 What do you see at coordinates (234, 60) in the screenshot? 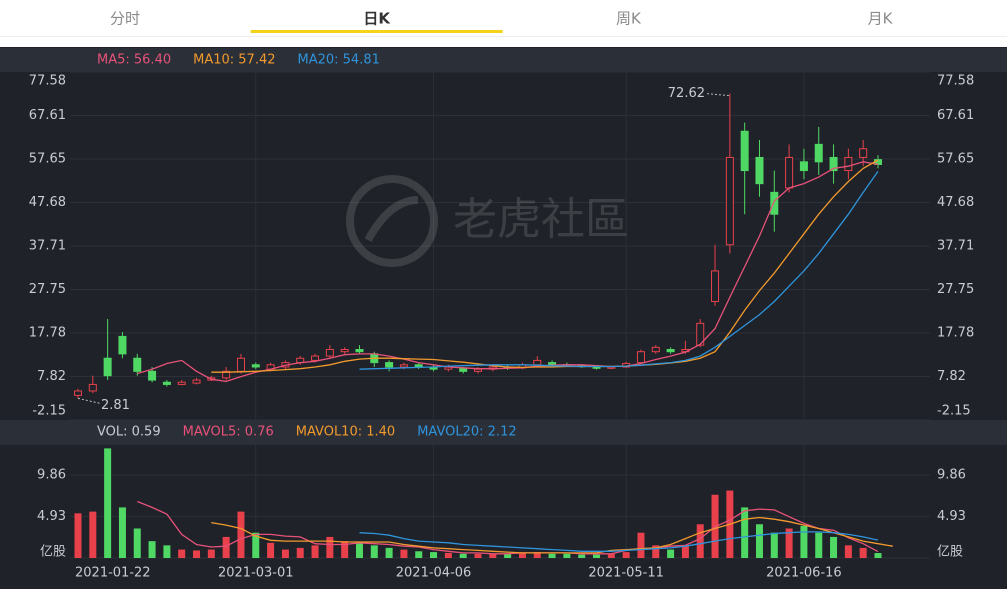
I see `ma-legend: MA10: 57.42` at bounding box center [234, 60].